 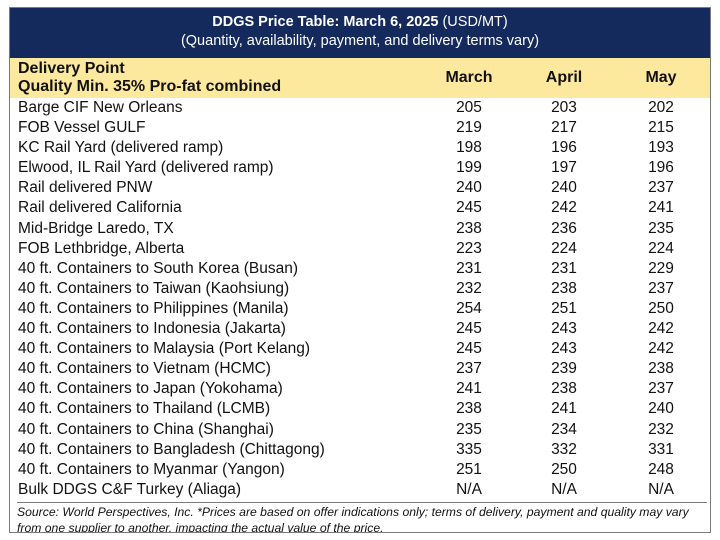 I want to click on row-value-april: 332, so click(x=564, y=449).